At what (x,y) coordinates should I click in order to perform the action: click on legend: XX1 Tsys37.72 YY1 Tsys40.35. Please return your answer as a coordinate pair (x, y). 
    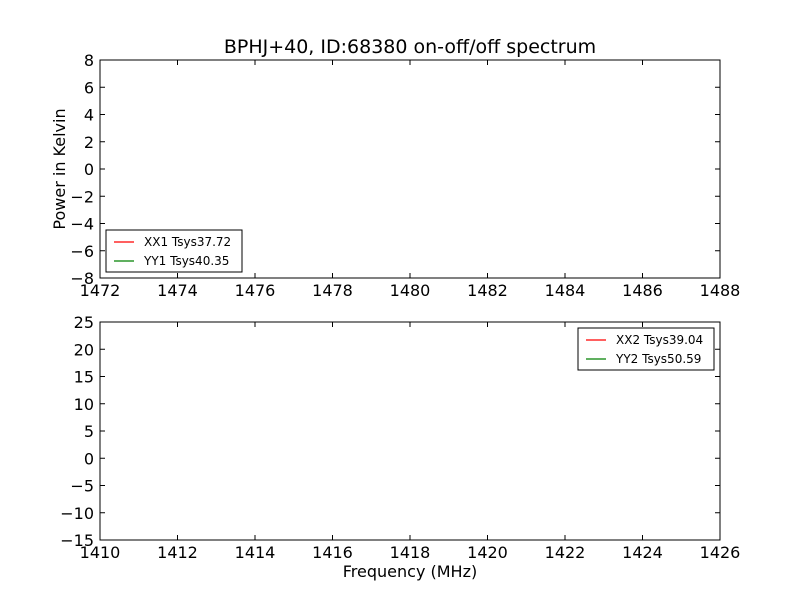
    Looking at the image, I should click on (174, 251).